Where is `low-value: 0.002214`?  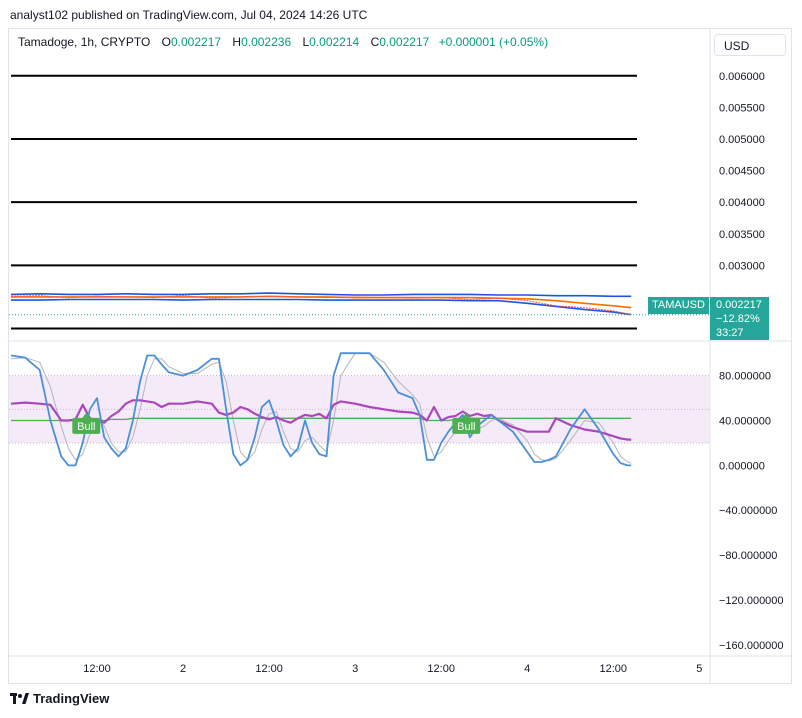 low-value: 0.002214 is located at coordinates (334, 42).